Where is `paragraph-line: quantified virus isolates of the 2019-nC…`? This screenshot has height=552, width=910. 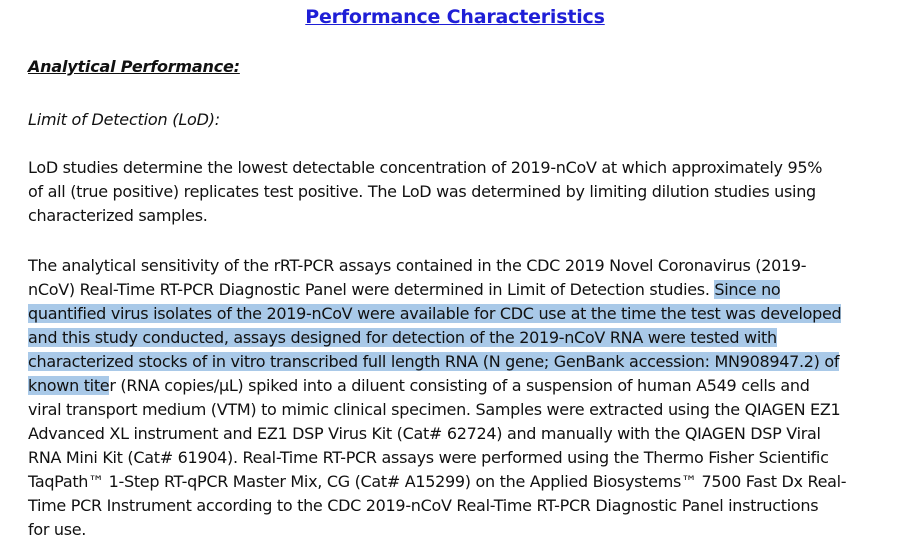
paragraph-line: quantified virus isolates of the 2019-nC… is located at coordinates (465, 314).